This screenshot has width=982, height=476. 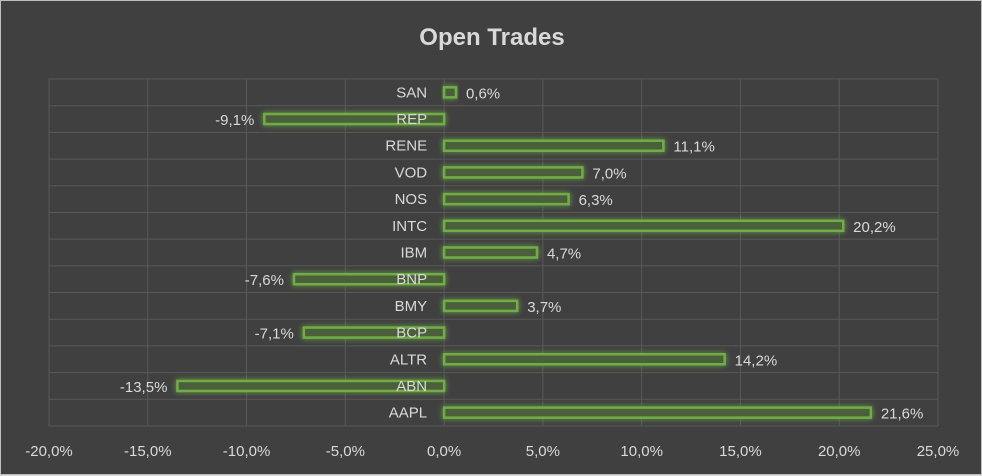 I want to click on bar-san, so click(x=450, y=92).